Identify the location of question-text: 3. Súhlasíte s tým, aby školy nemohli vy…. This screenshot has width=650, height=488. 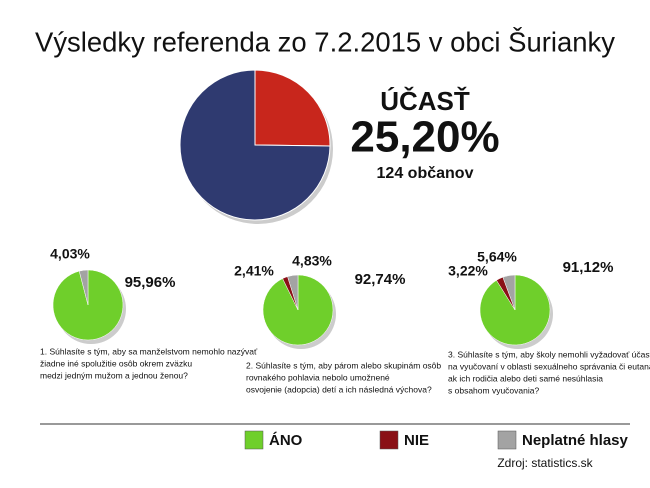
(549, 354).